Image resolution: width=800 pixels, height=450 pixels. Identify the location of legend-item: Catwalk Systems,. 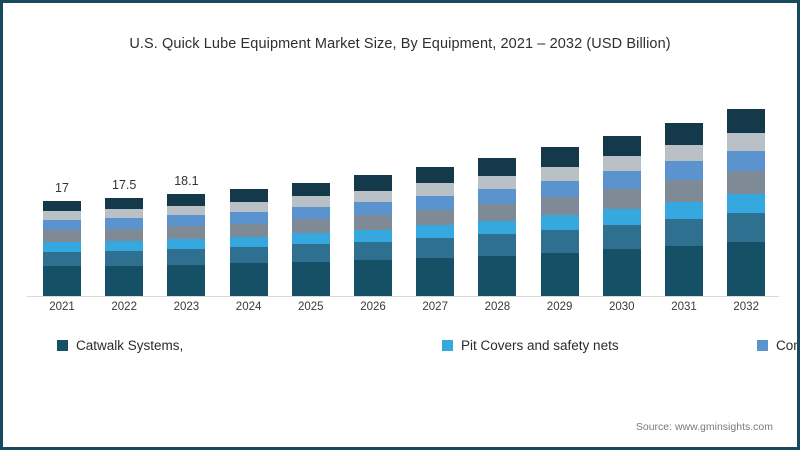
(249, 345).